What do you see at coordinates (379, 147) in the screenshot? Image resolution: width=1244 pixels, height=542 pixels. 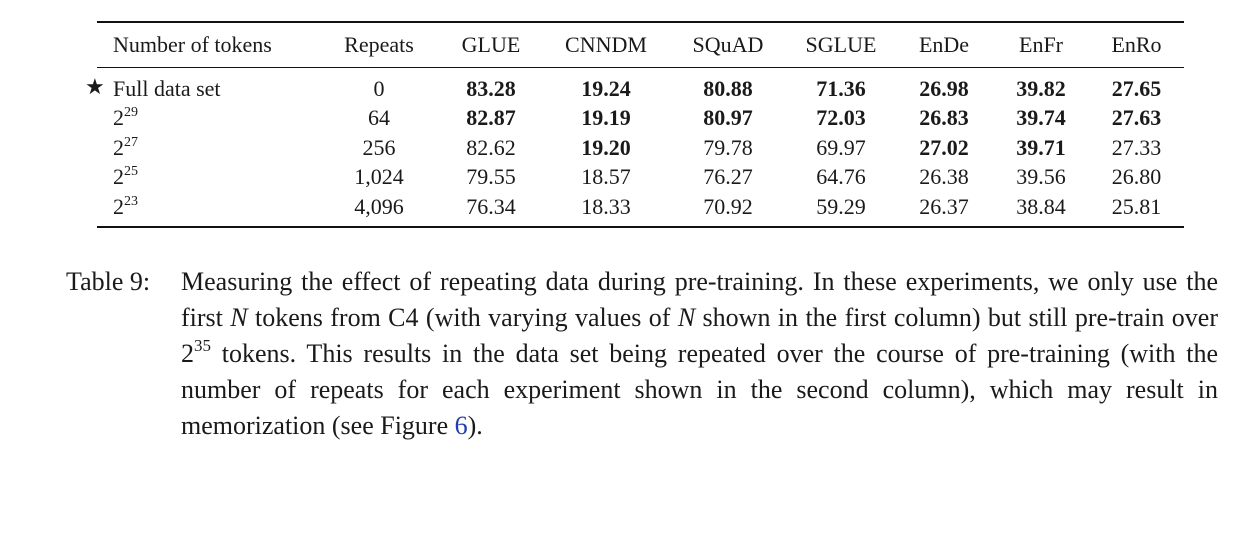 I see `cell-repeats: 256` at bounding box center [379, 147].